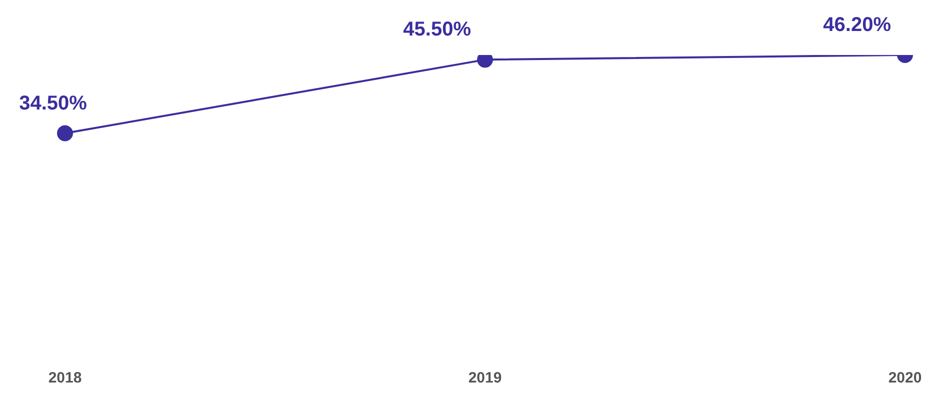 The width and height of the screenshot is (930, 402). Describe the element at coordinates (905, 378) in the screenshot. I see `x-tick-label: 2020` at that location.